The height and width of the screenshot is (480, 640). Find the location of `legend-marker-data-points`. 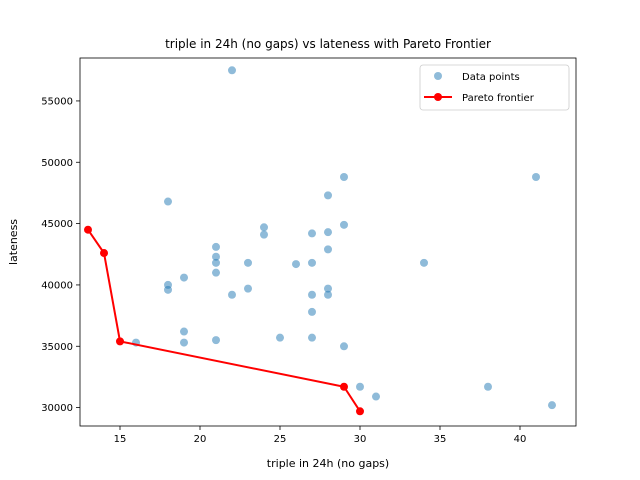

legend-marker-data-points is located at coordinates (438, 76).